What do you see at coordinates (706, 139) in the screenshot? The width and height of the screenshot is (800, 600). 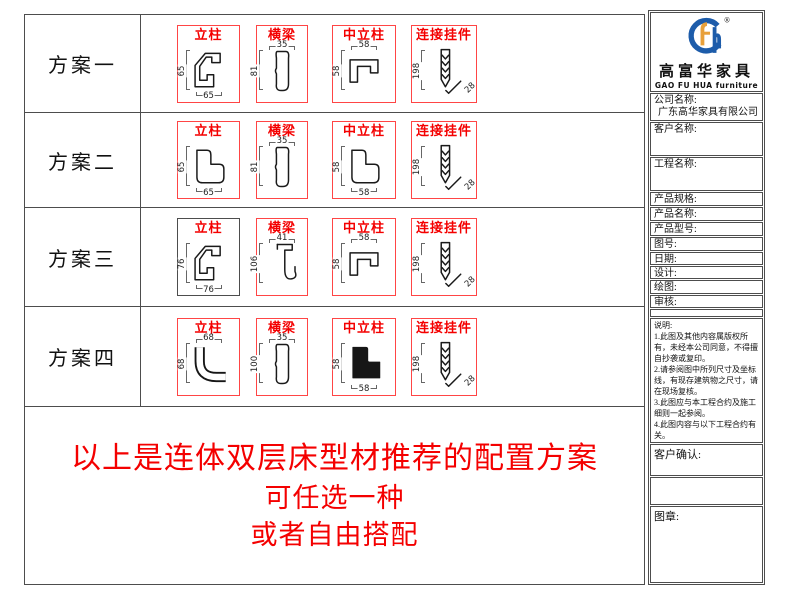 I see `title-field: 客户名称:` at bounding box center [706, 139].